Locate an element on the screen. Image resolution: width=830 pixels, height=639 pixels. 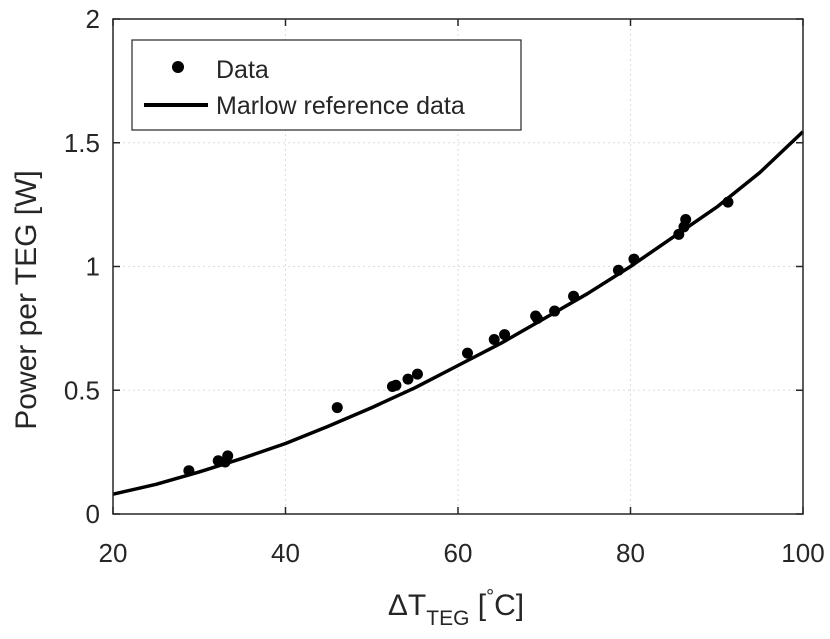
legend-reference-label: Marlow reference data is located at coordinates (340, 106).